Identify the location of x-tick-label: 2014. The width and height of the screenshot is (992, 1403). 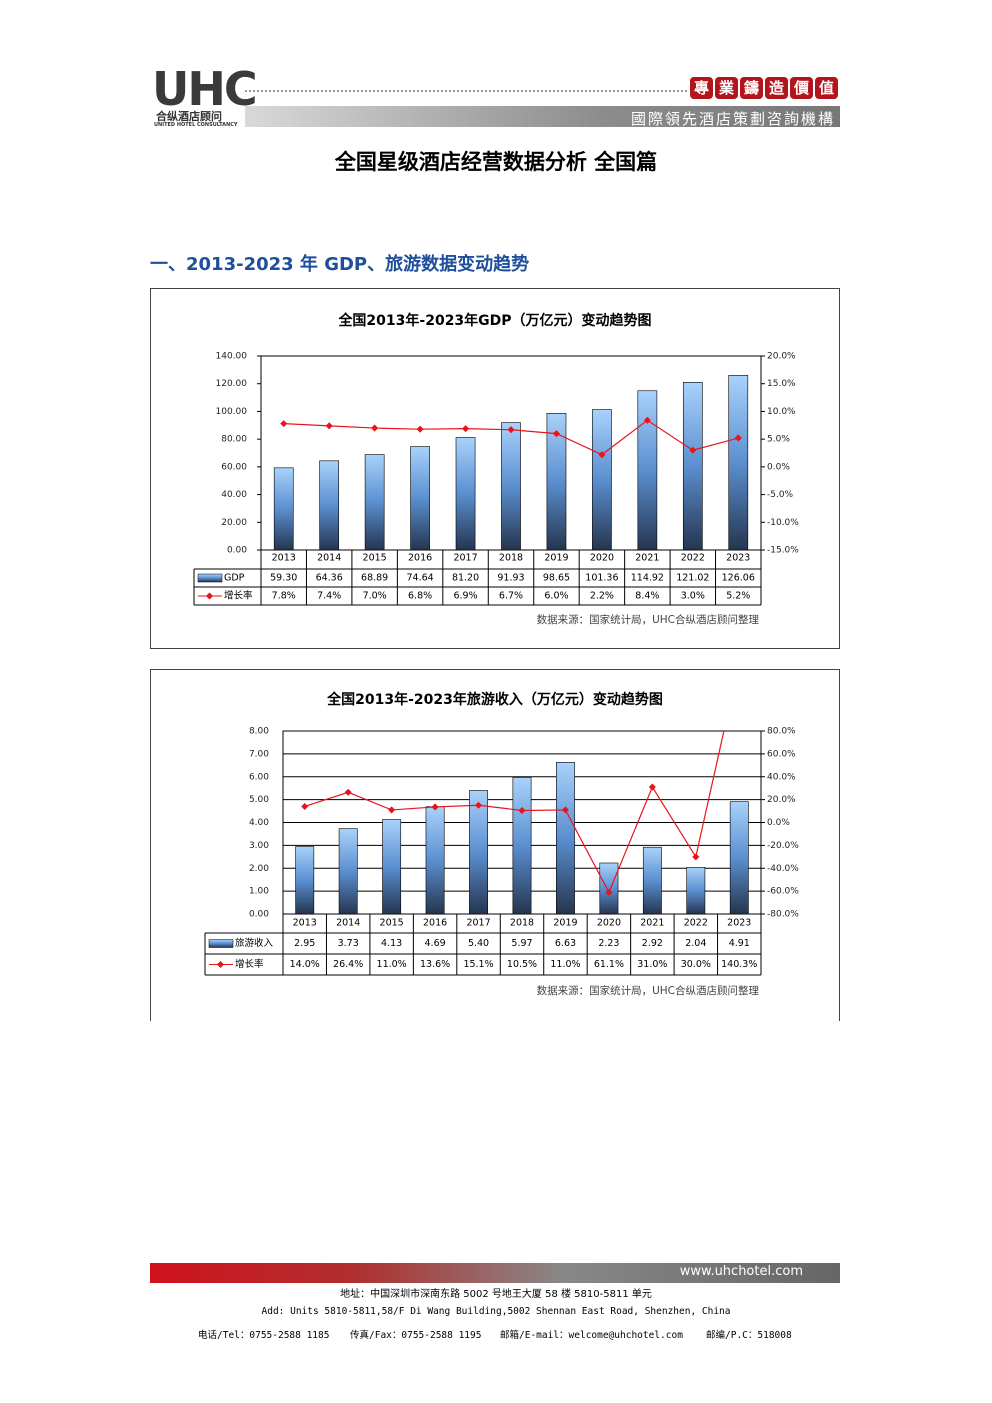
(329, 558).